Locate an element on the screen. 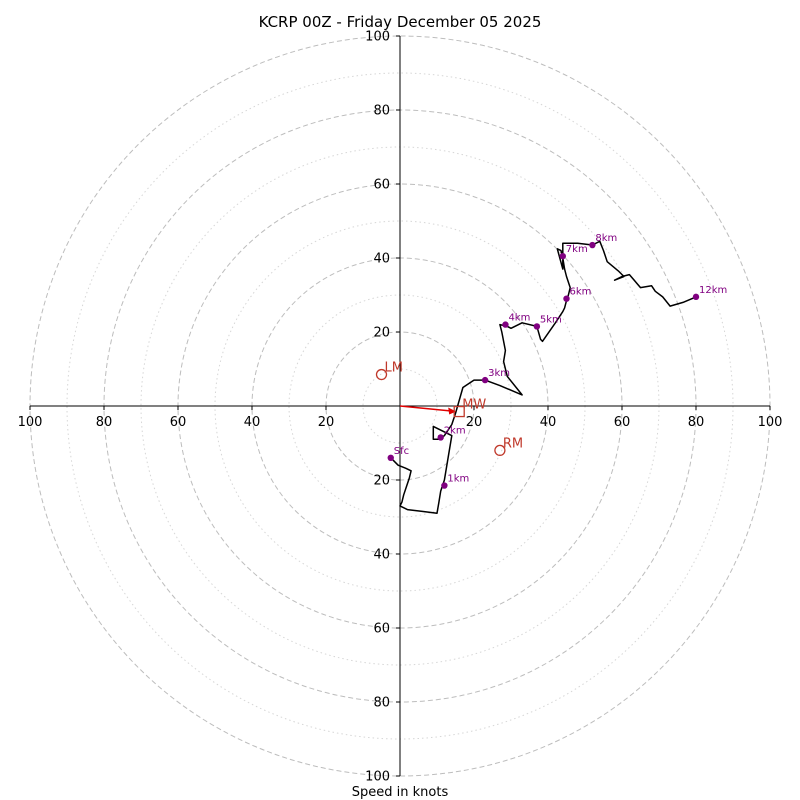  height-marker-5km is located at coordinates (537, 326).